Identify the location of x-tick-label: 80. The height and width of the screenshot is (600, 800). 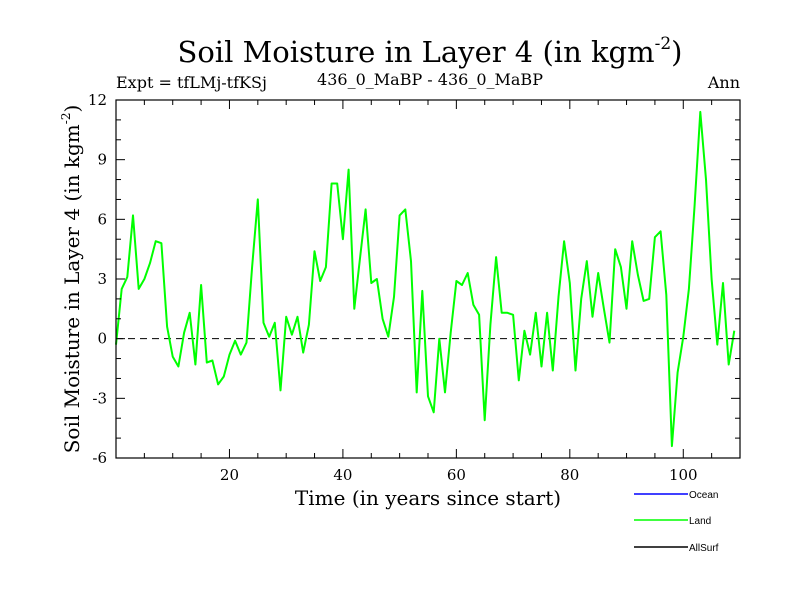
(569, 475).